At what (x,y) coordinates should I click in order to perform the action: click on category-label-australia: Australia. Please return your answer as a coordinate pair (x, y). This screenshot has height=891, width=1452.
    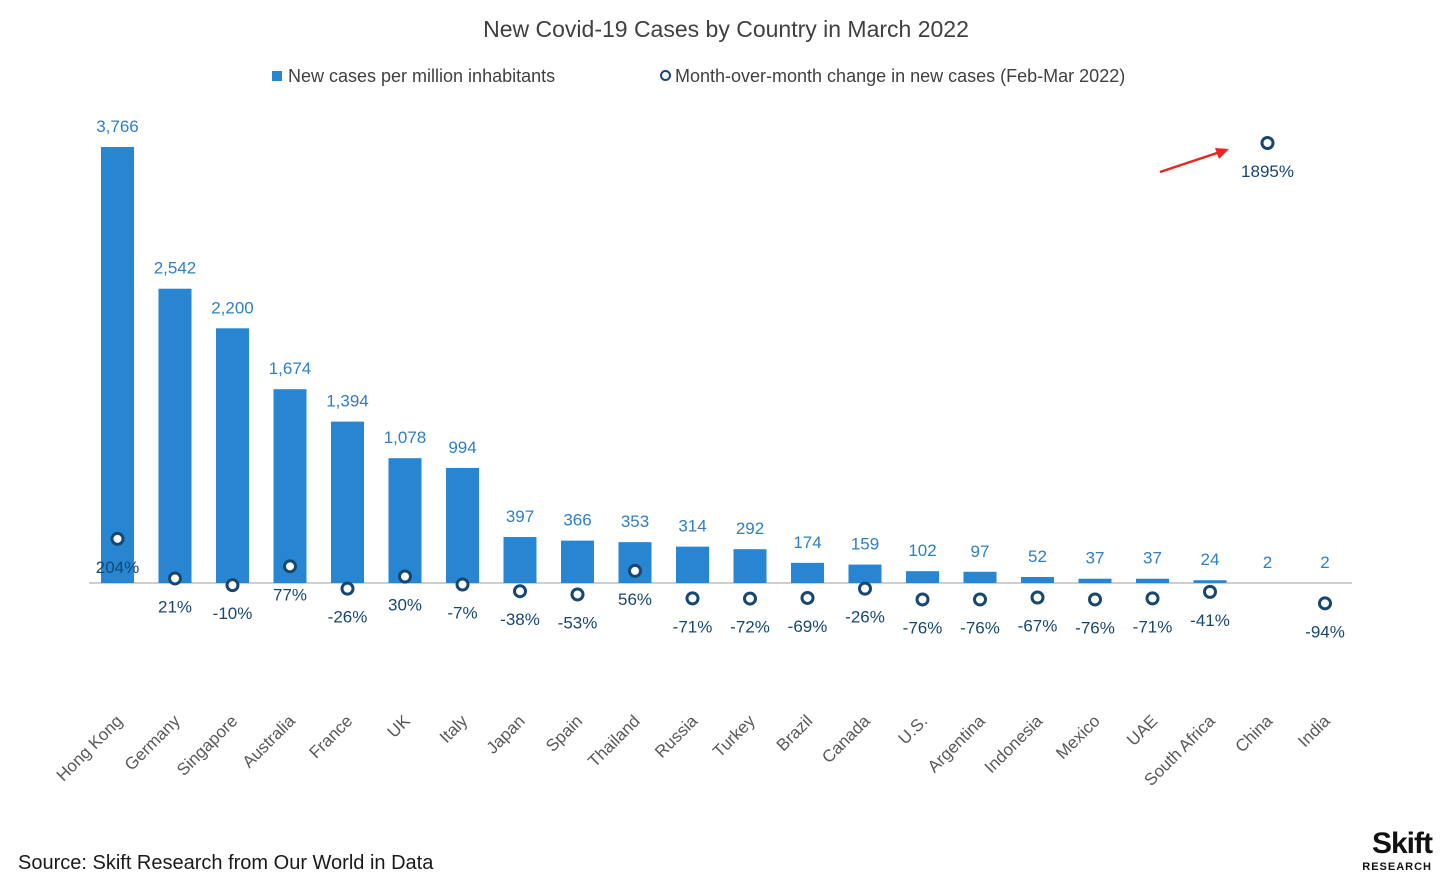
    Looking at the image, I should click on (269, 741).